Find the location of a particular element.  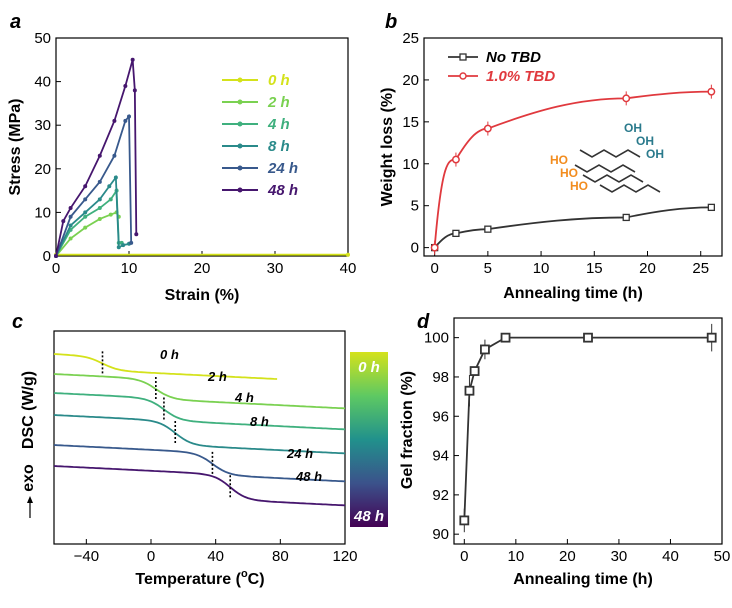

panel-d-frame is located at coordinates (588, 431).